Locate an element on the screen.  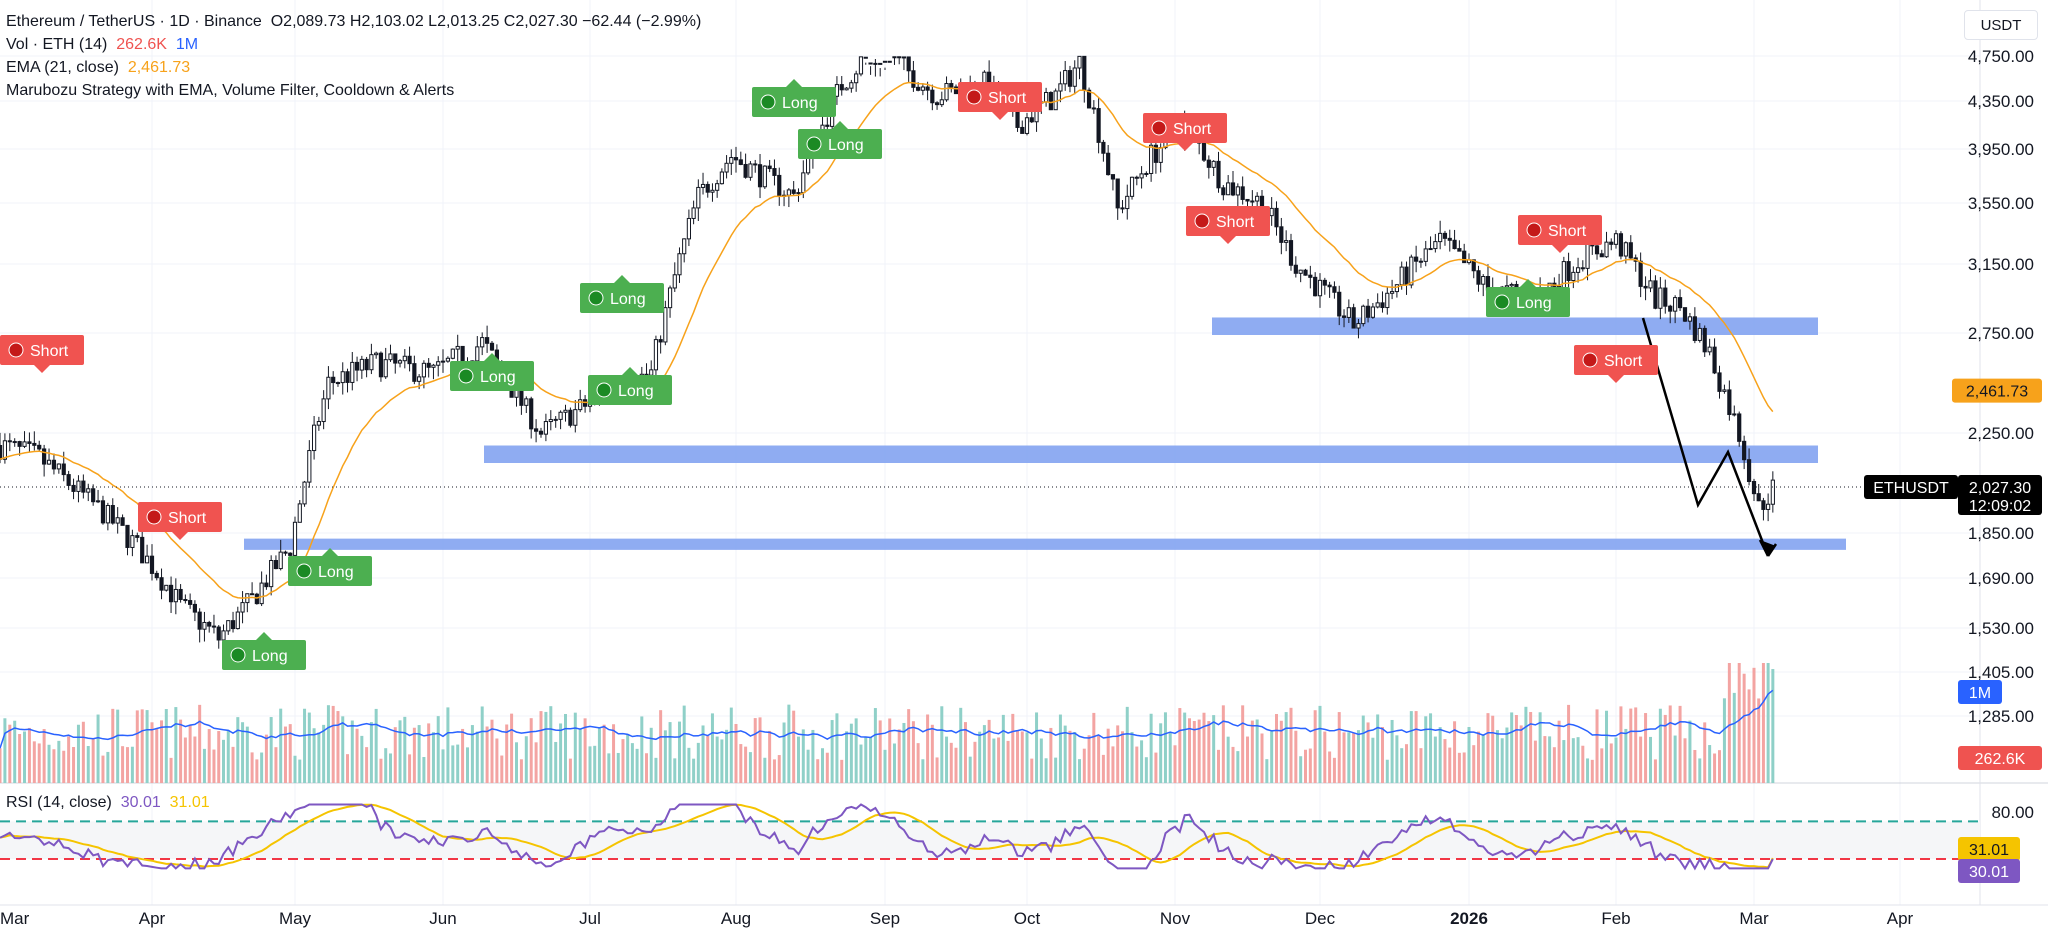
price-tick-label: 1,850.00 is located at coordinates (2001, 533).